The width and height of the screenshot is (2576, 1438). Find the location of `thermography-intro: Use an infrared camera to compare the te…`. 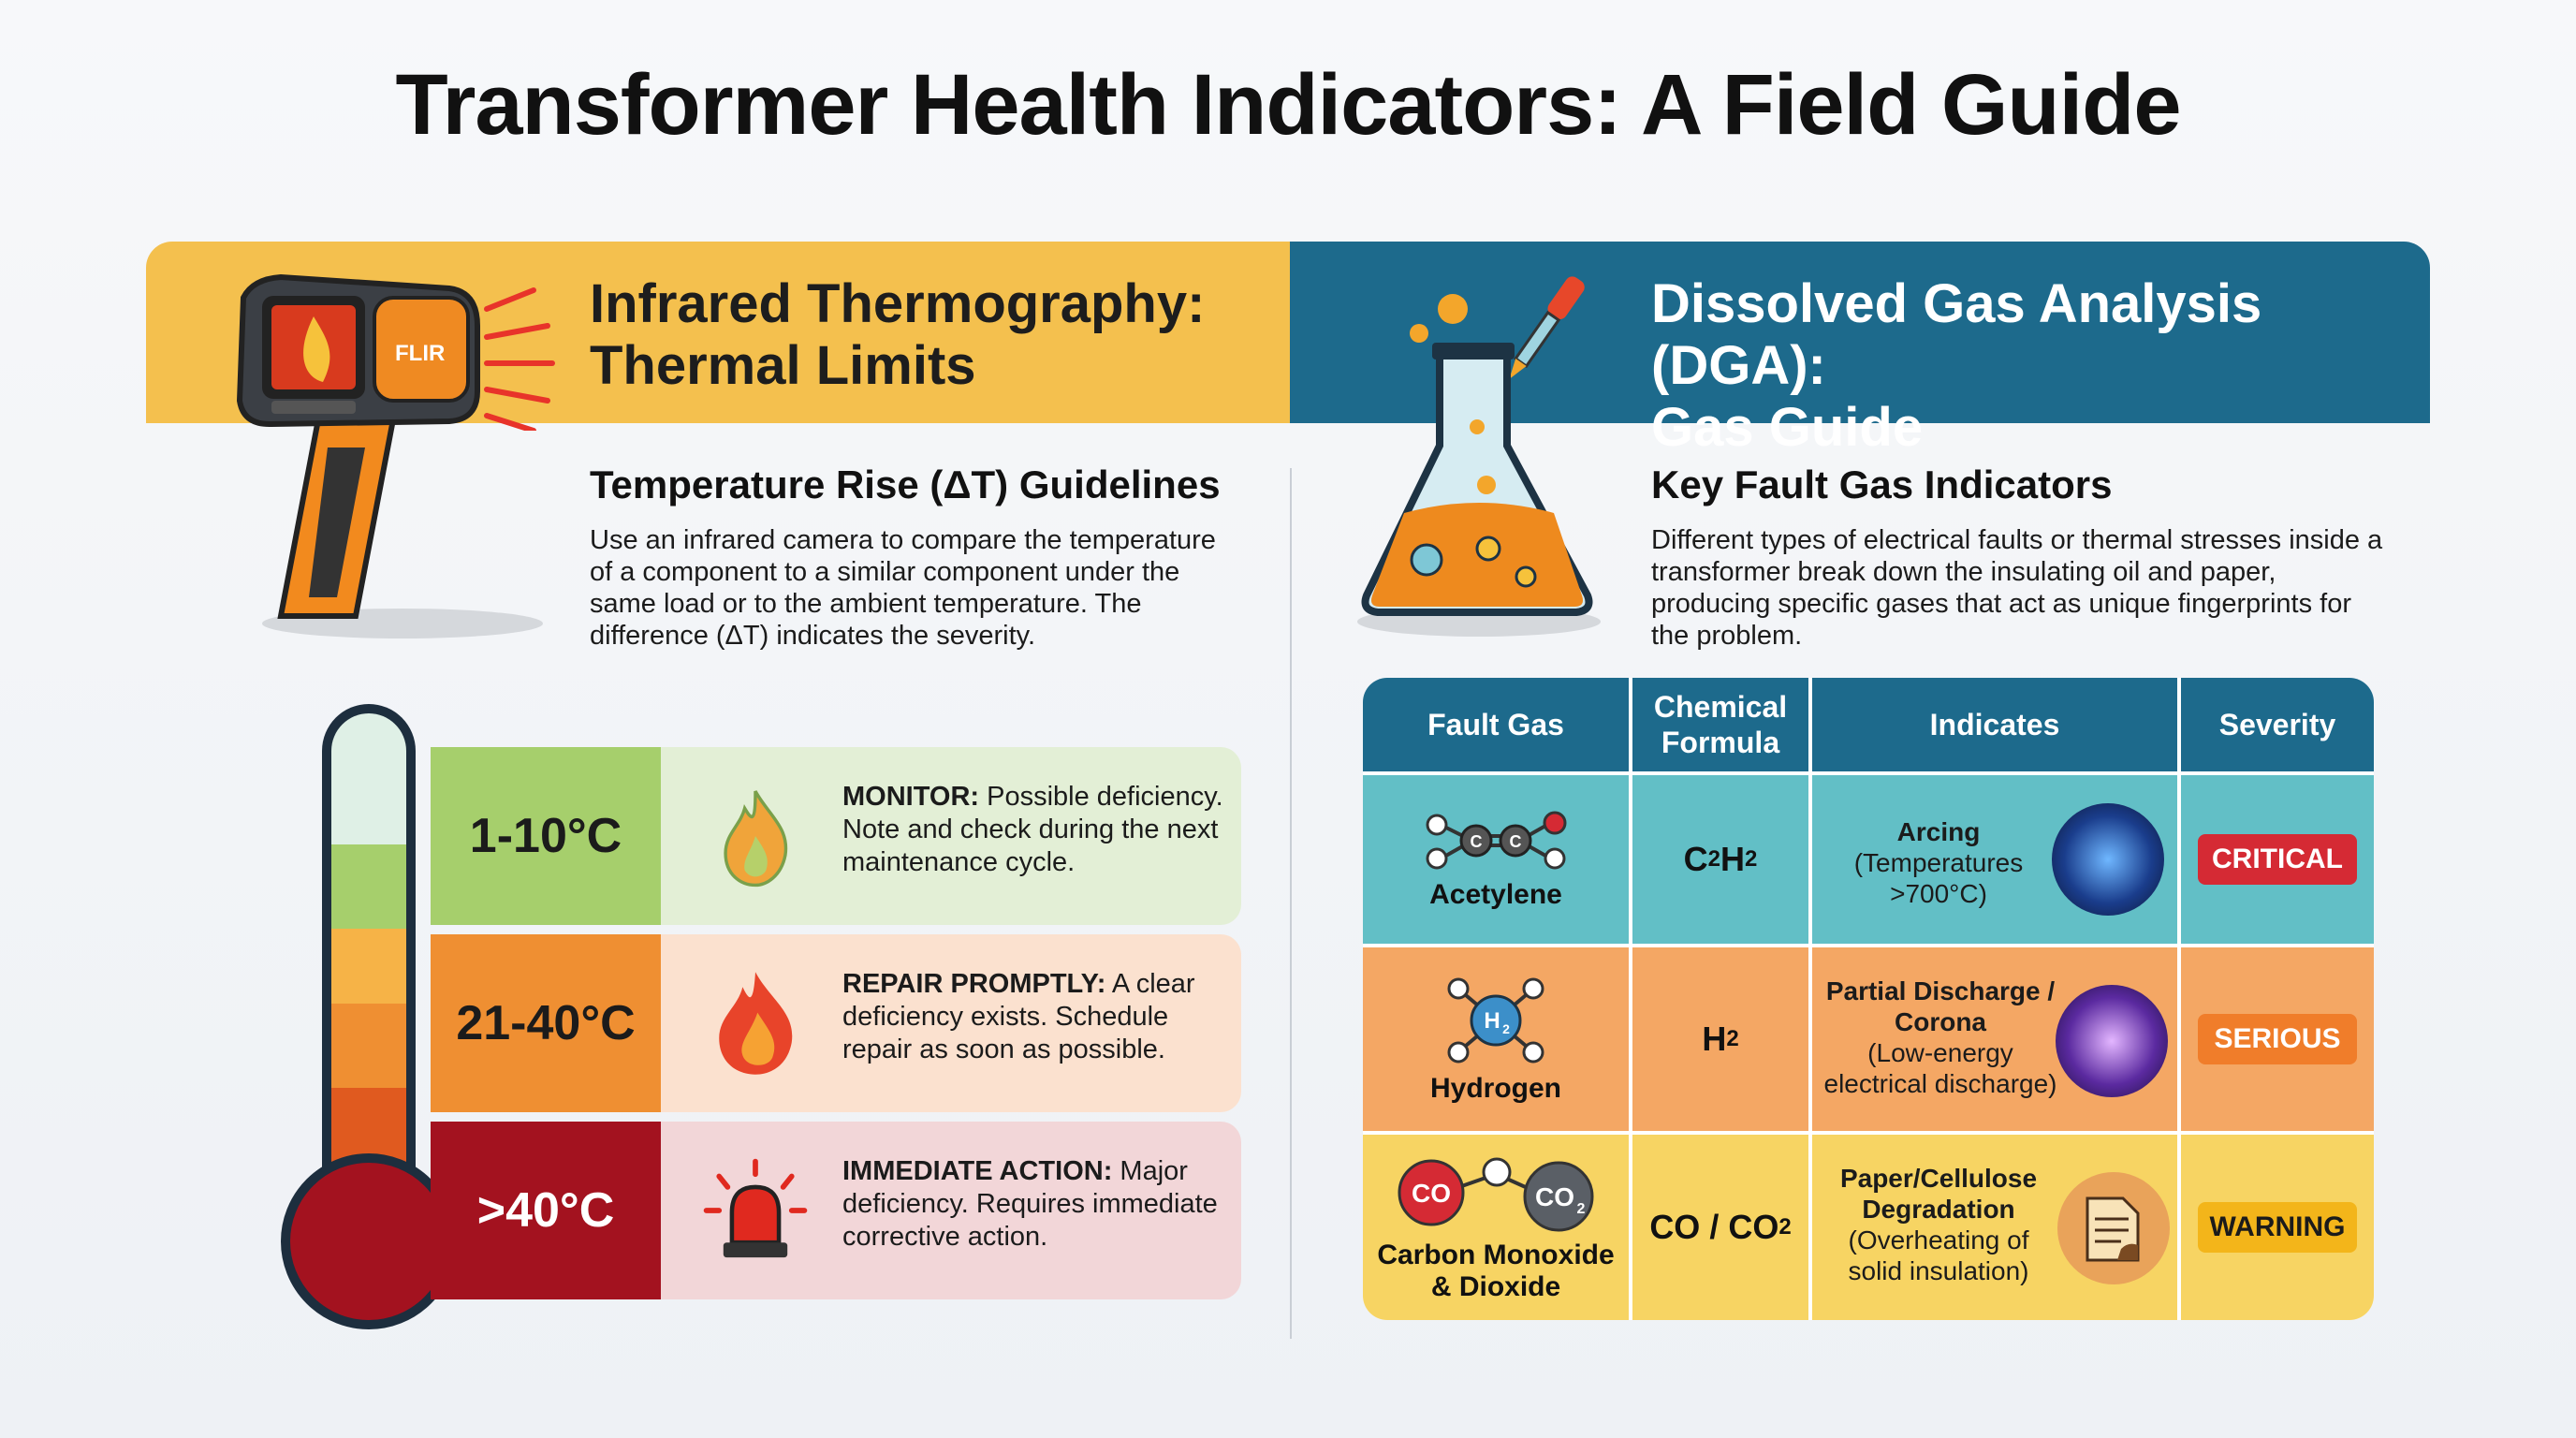

thermography-intro: Use an infrared camera to compare the te… is located at coordinates (903, 588).